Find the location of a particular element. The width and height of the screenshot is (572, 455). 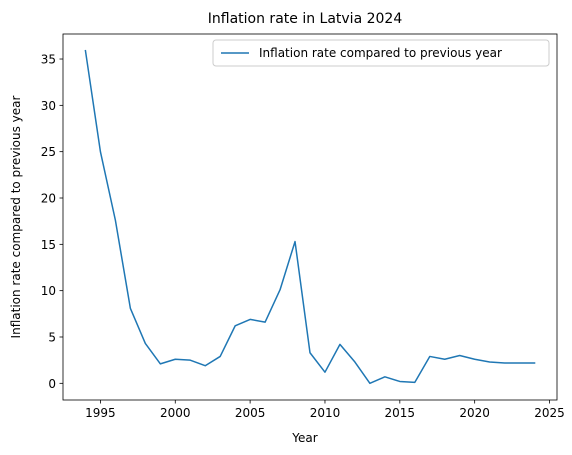

y-tick-label: 25 is located at coordinates (48, 152).